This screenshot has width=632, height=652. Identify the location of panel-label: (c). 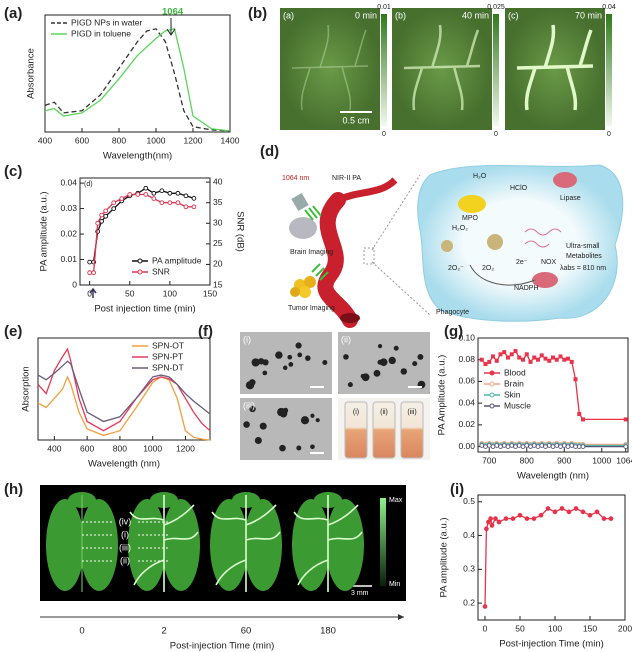
(13, 171).